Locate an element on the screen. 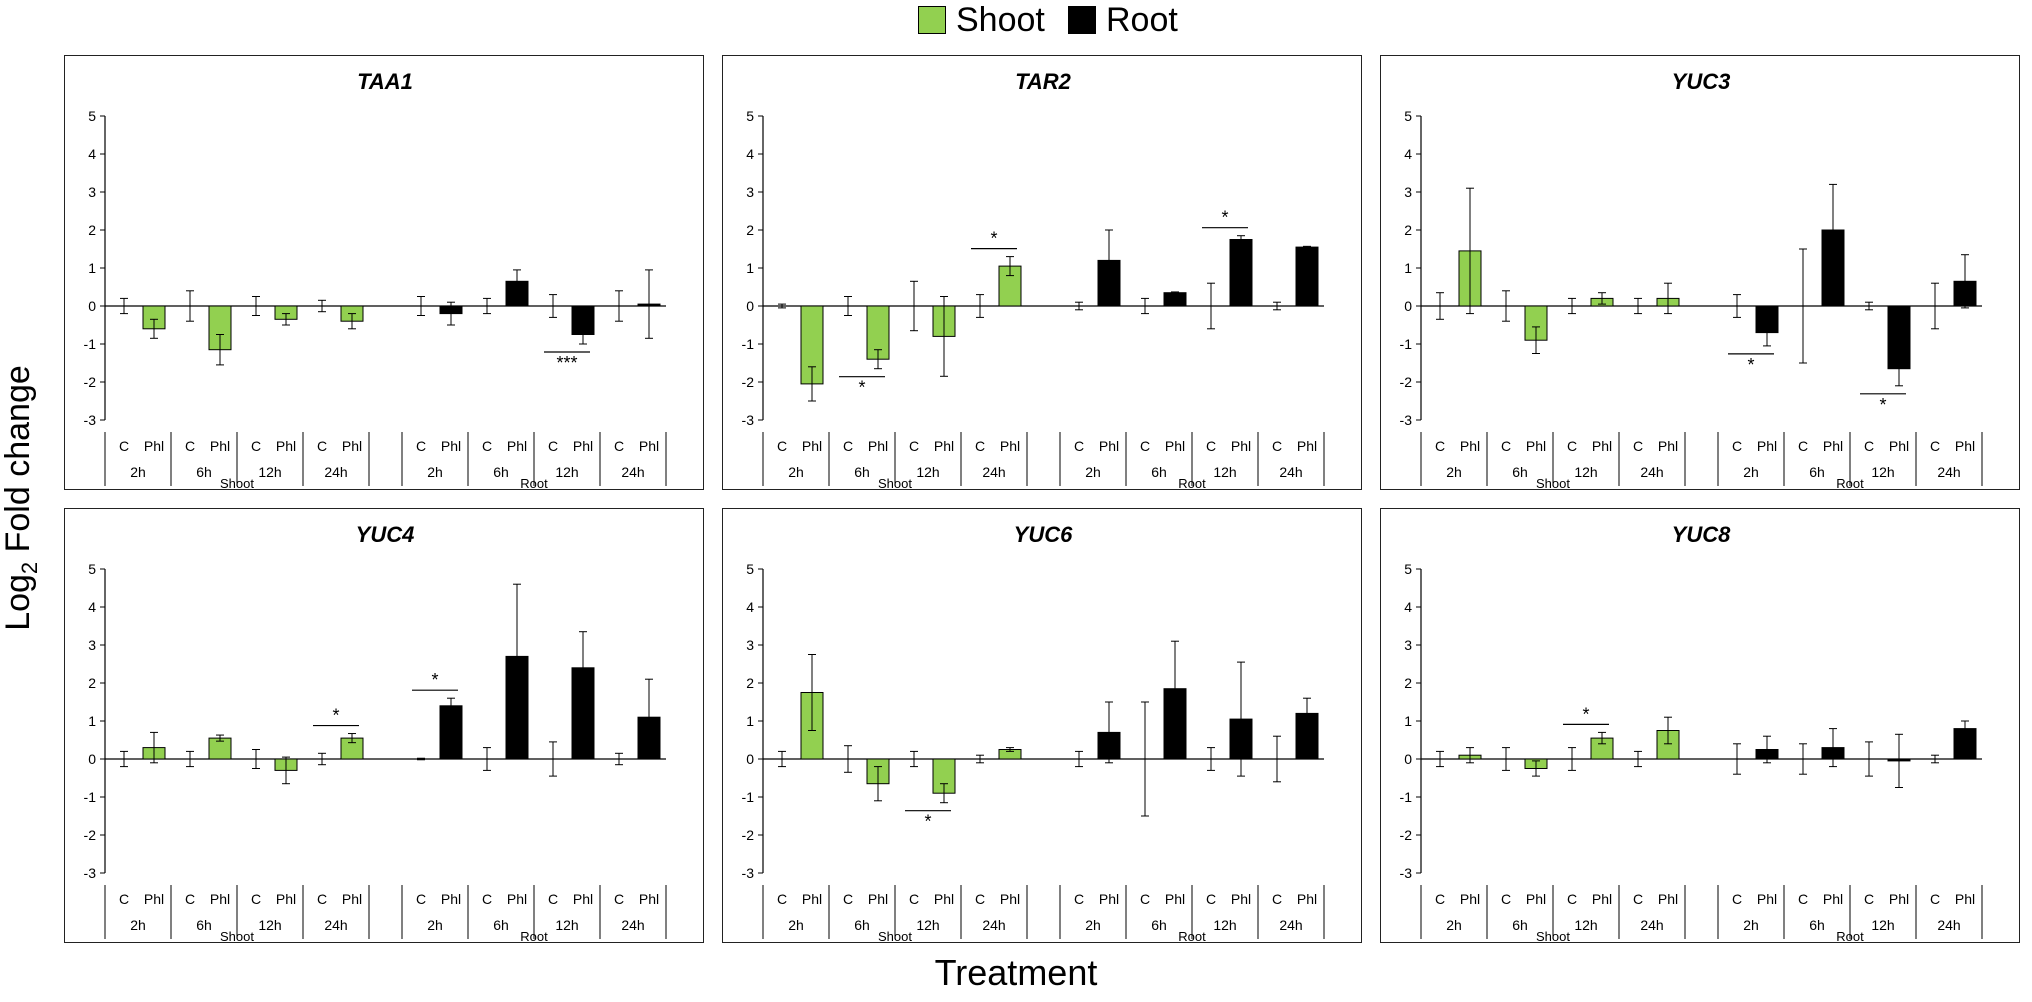 Image resolution: width=2032 pixels, height=1002 pixels. chart-title: YUC4 is located at coordinates (385, 534).